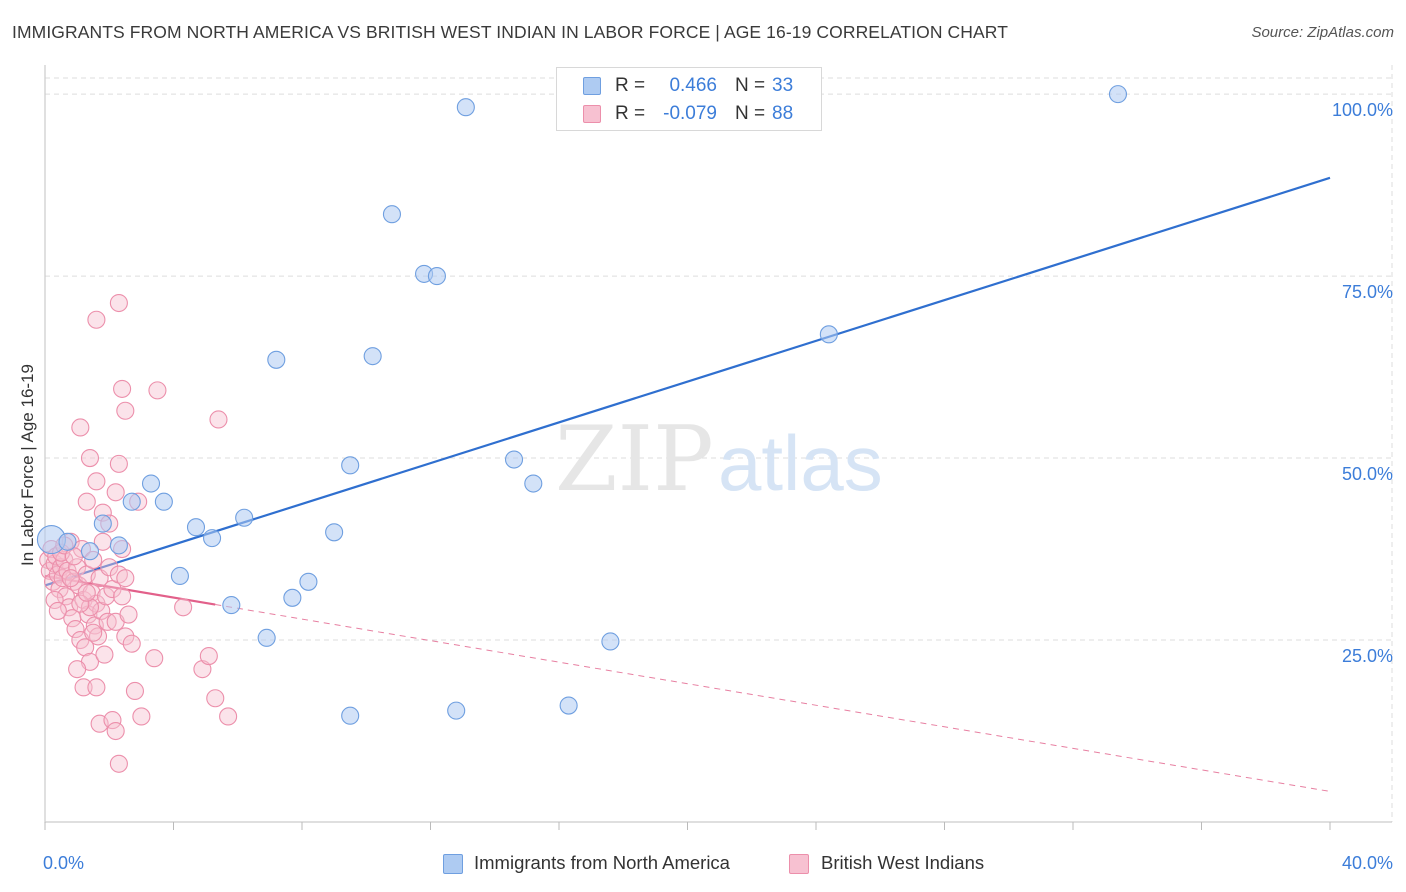  I want to click on y-tick-label: 100.0%, so click(1362, 110).